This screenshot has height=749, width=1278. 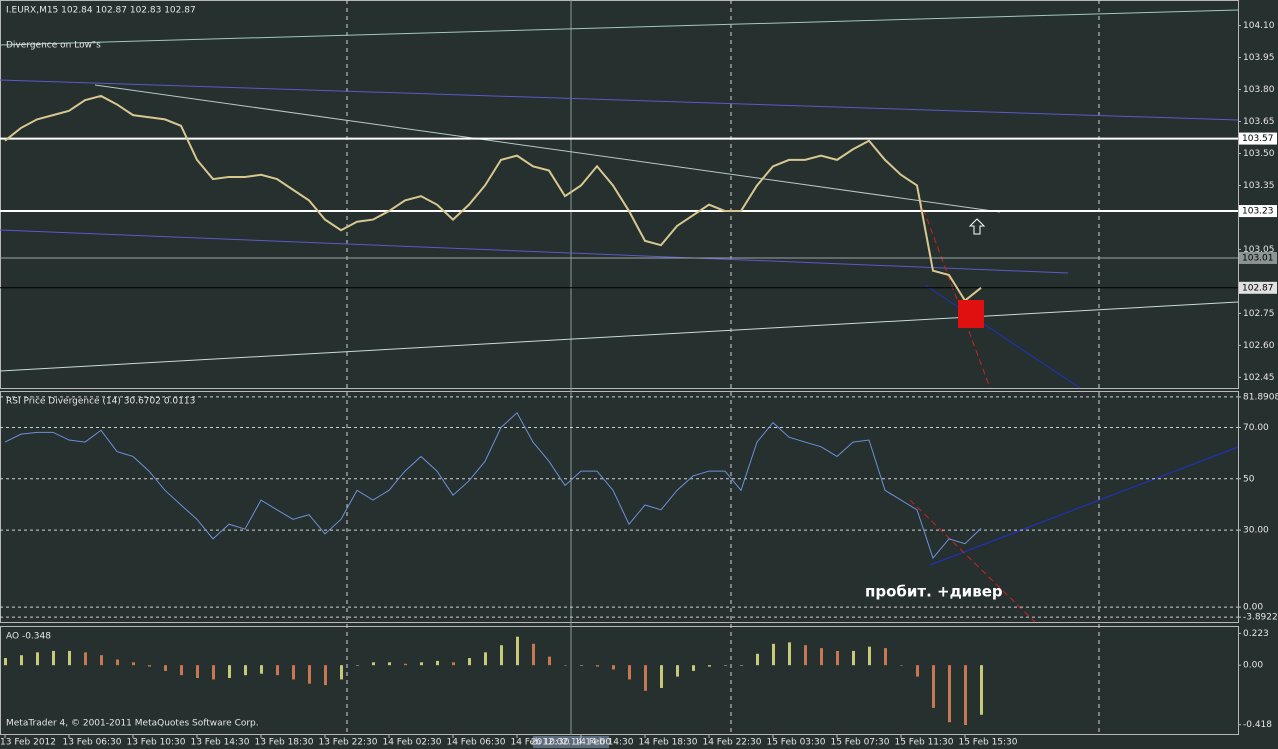 What do you see at coordinates (28, 637) in the screenshot?
I see `panel-title: AO -0.348` at bounding box center [28, 637].